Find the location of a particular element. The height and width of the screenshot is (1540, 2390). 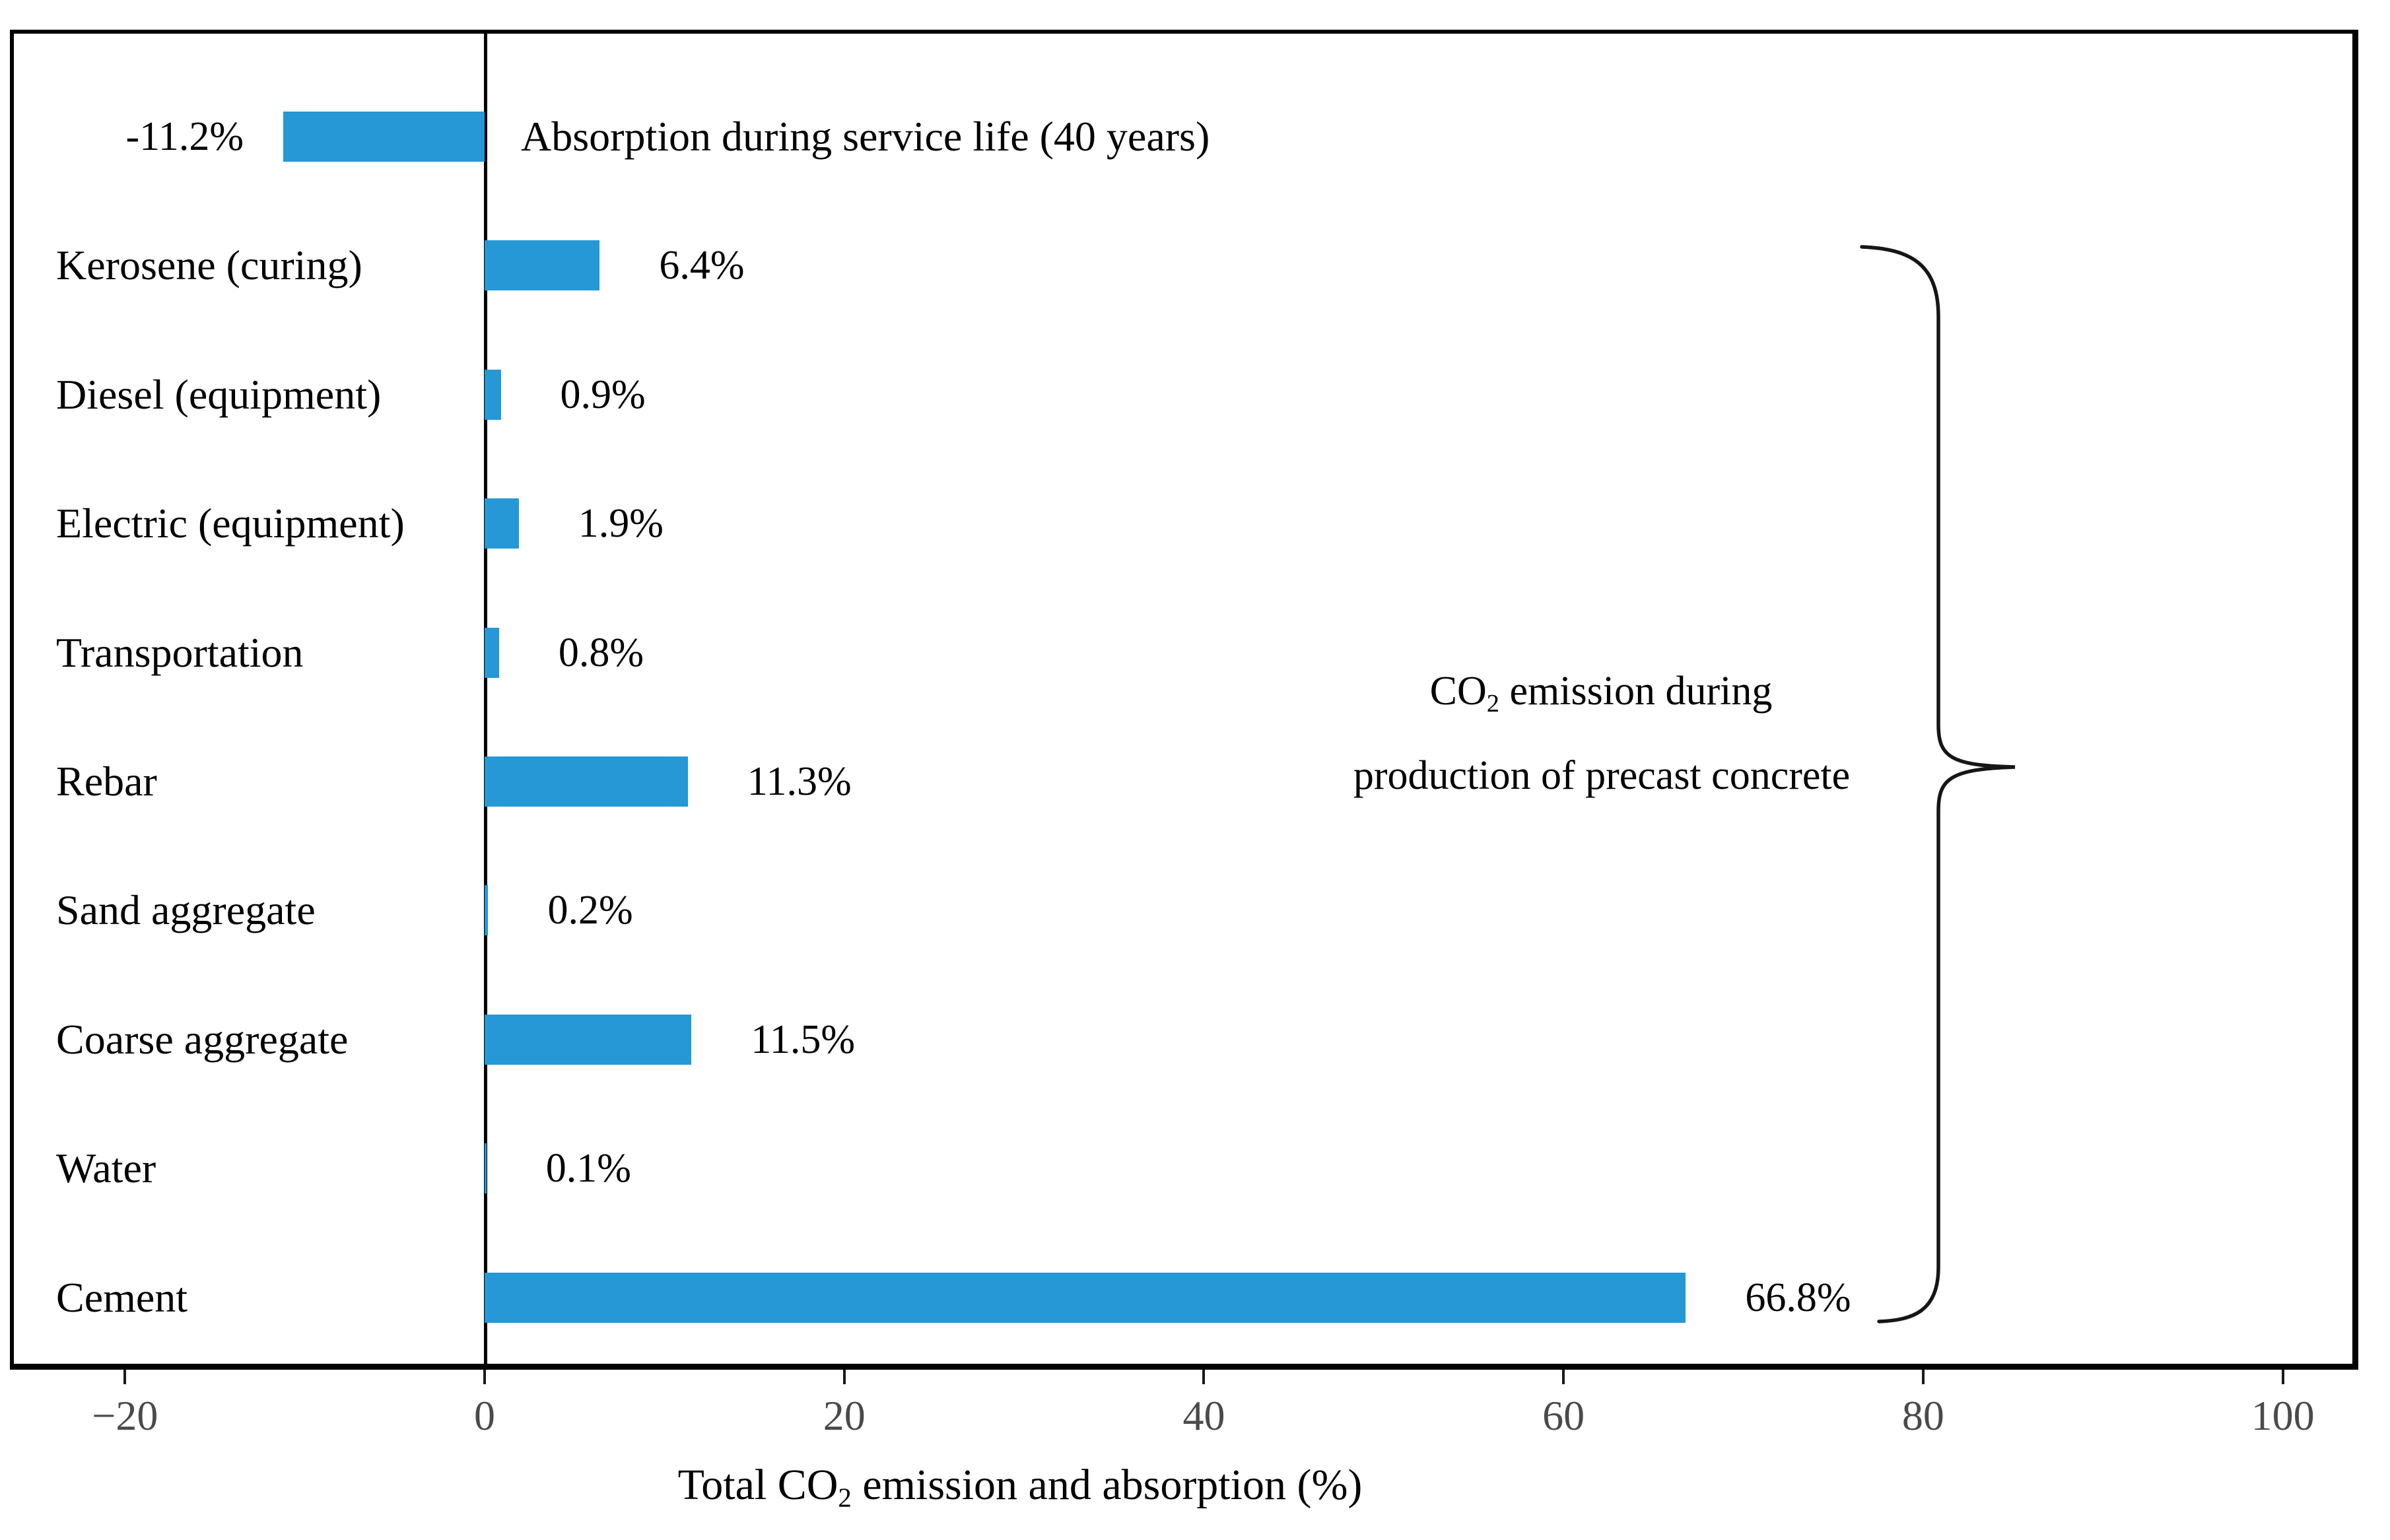

category-label: Kerosene (curing) is located at coordinates (209, 265).